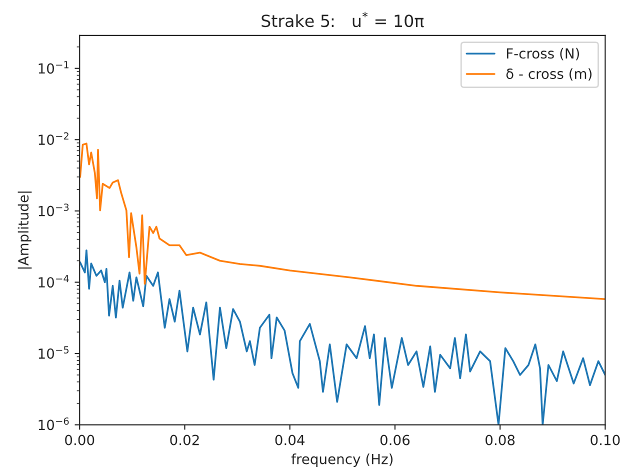  Describe the element at coordinates (342, 460) in the screenshot. I see `x-axis-title: frequency (Hz)` at that location.